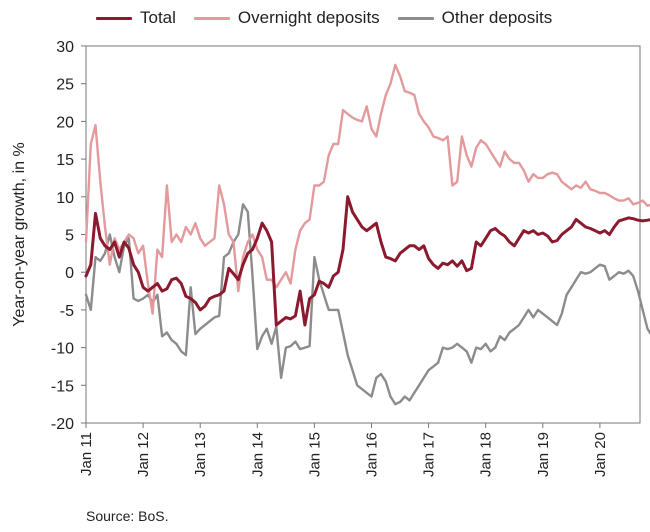 This screenshot has width=650, height=532. I want to click on legend-label-total: Total, so click(158, 17).